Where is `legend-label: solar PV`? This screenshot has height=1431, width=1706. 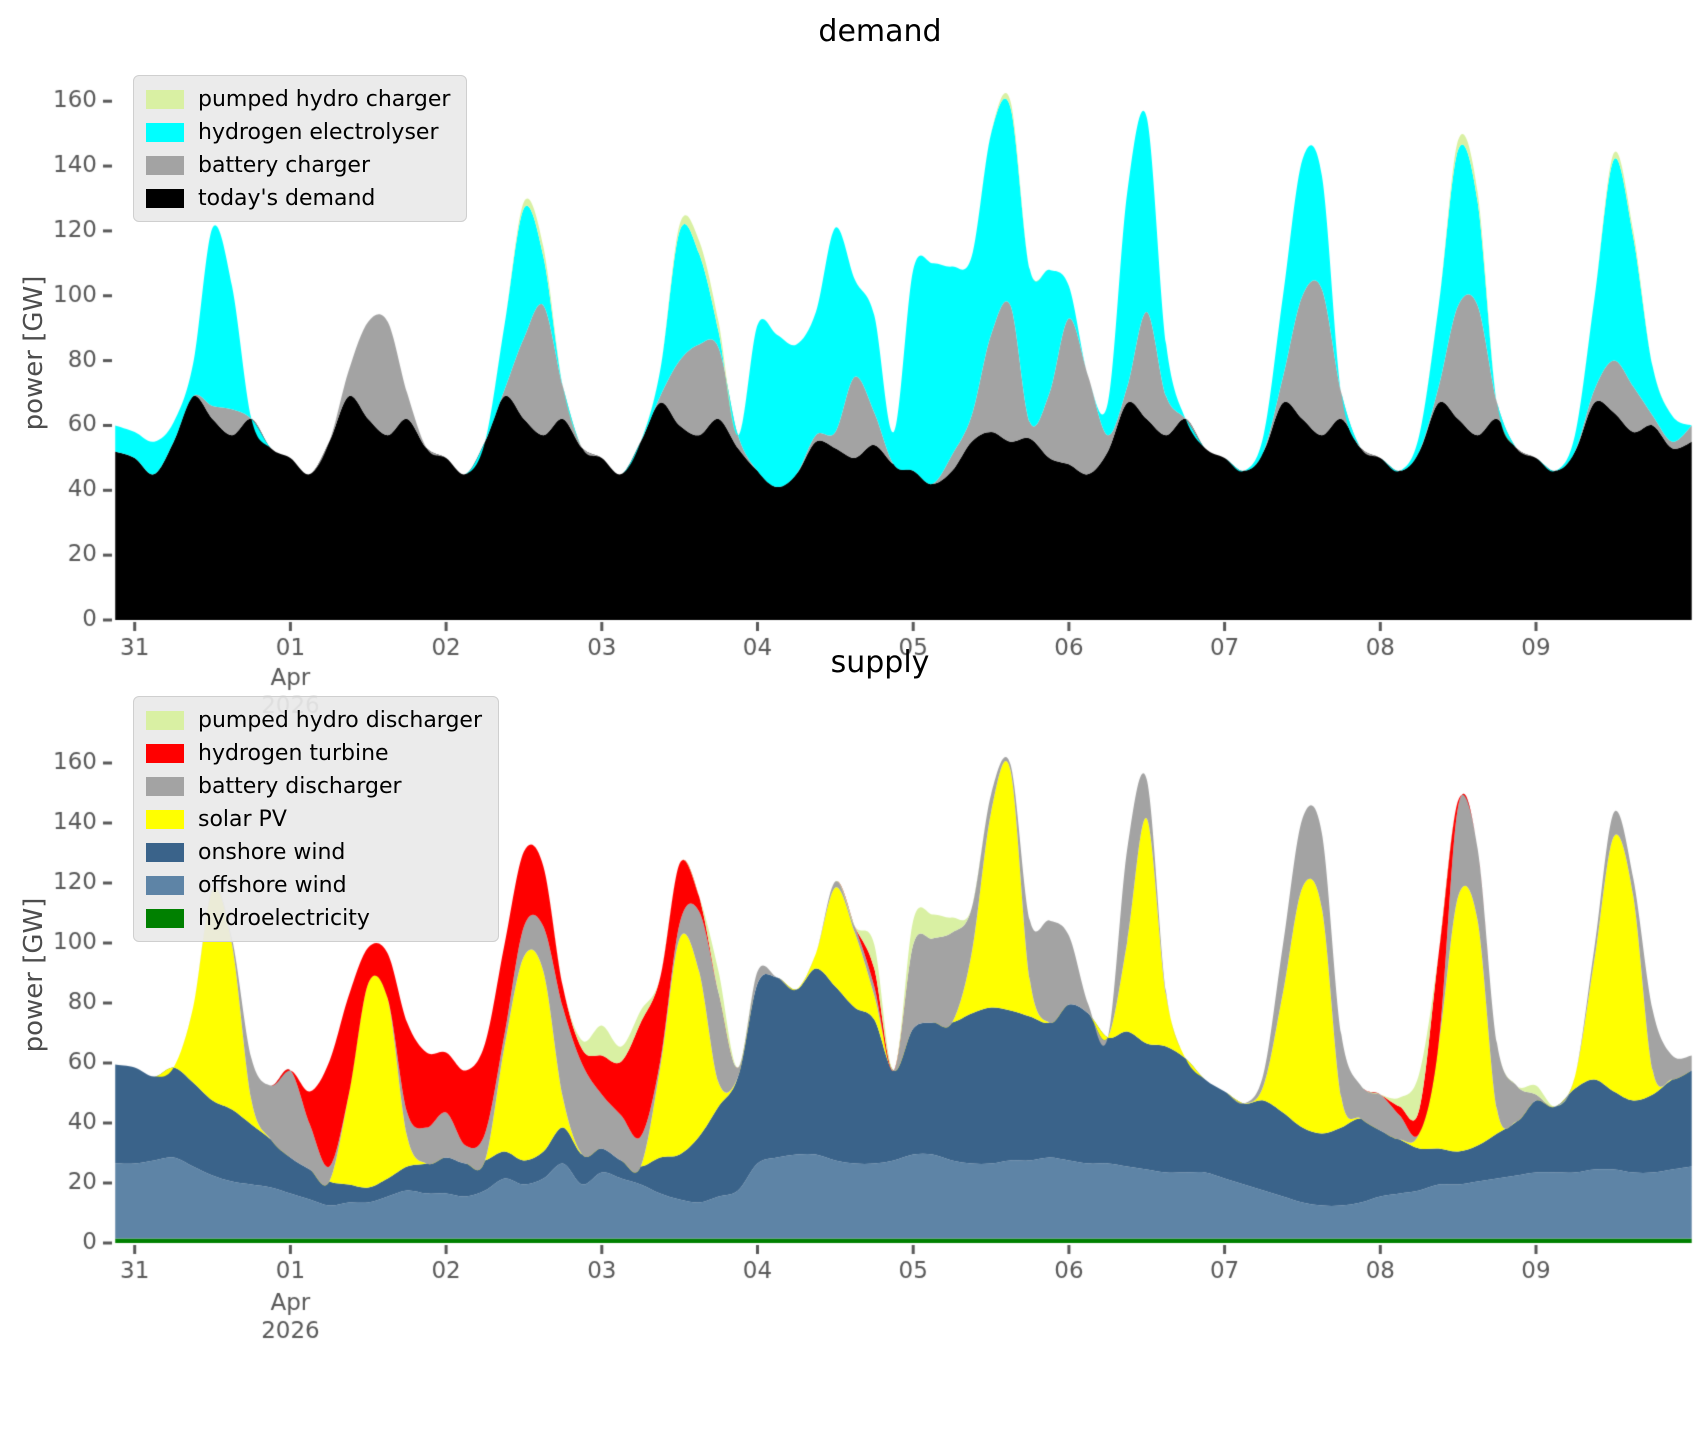
legend-label: solar PV is located at coordinates (242, 819).